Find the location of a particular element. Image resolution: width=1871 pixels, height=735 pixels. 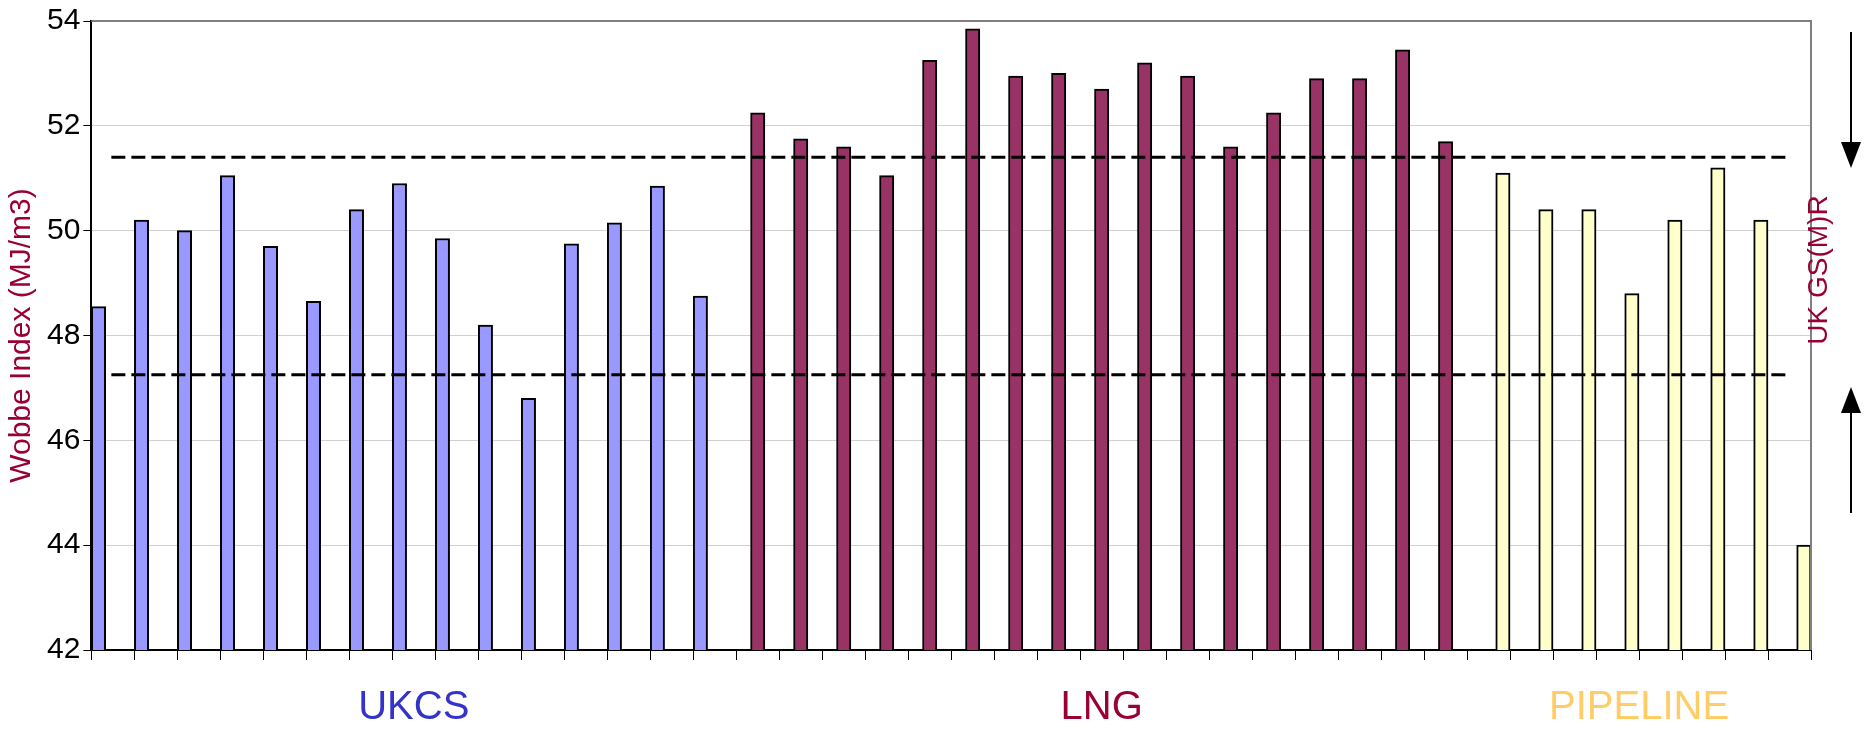

y-tick-label: 52 is located at coordinates (63, 124).